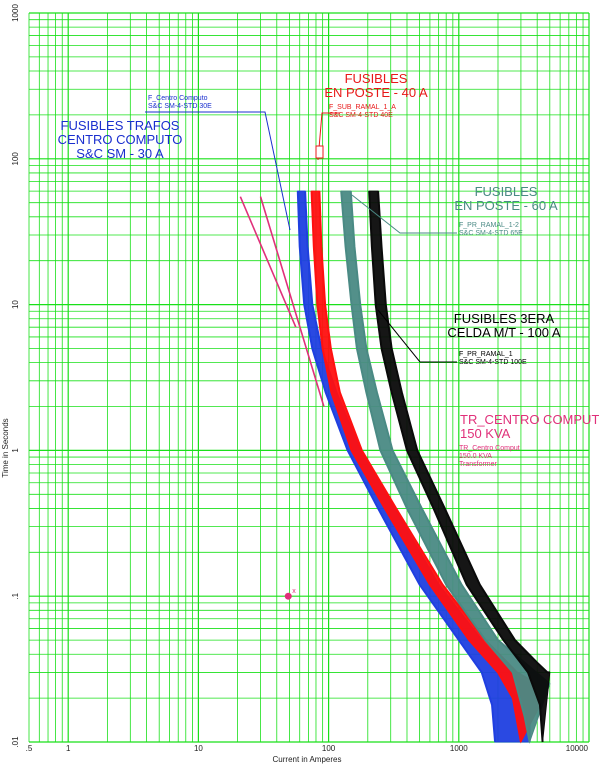 The height and width of the screenshot is (767, 599). What do you see at coordinates (504, 332) in the screenshot?
I see `annotation-line: CELDA M/T - 100 A` at bounding box center [504, 332].